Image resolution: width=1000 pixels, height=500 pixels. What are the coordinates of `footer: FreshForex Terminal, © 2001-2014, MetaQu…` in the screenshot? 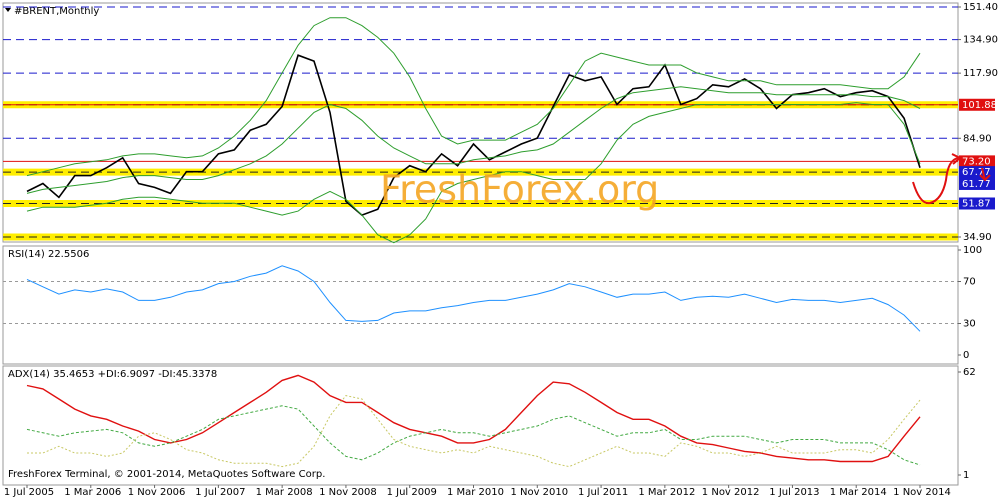 It's located at (166, 474).